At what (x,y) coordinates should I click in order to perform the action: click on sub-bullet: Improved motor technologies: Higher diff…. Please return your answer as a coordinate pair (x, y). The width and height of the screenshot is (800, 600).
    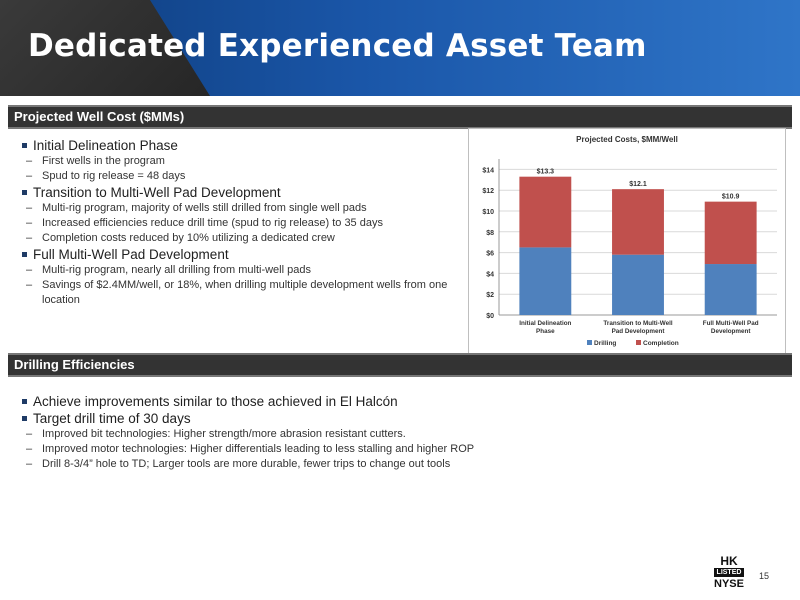
    Looking at the image, I should click on (252, 449).